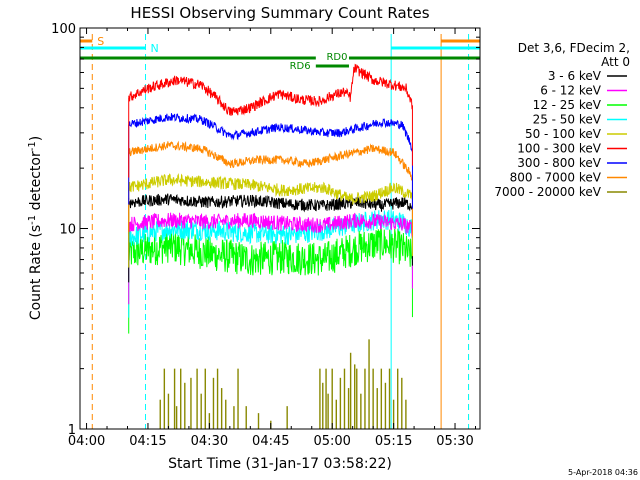 Image resolution: width=640 pixels, height=480 pixels. Describe the element at coordinates (270, 250) in the screenshot. I see `series-12to25kev` at that location.